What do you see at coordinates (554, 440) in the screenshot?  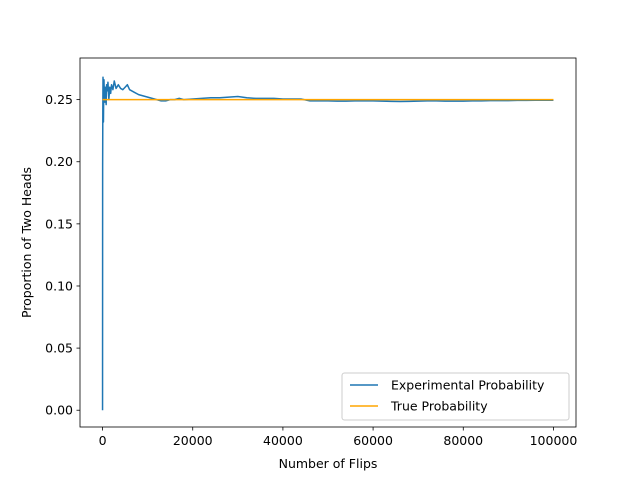 I see `x-tick-label: 100000` at bounding box center [554, 440].